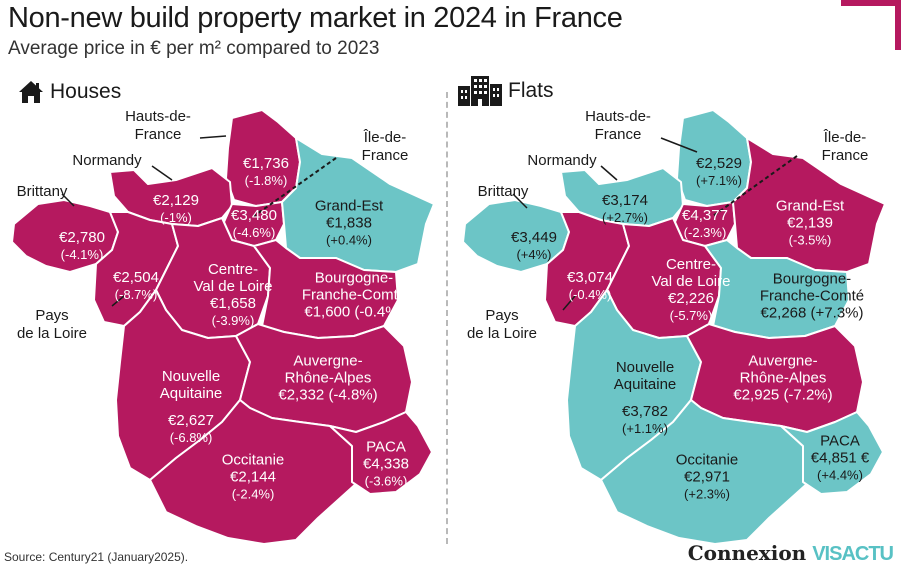  I want to click on flats-label-normandy: €3,174 (+2.7%), so click(625, 208).